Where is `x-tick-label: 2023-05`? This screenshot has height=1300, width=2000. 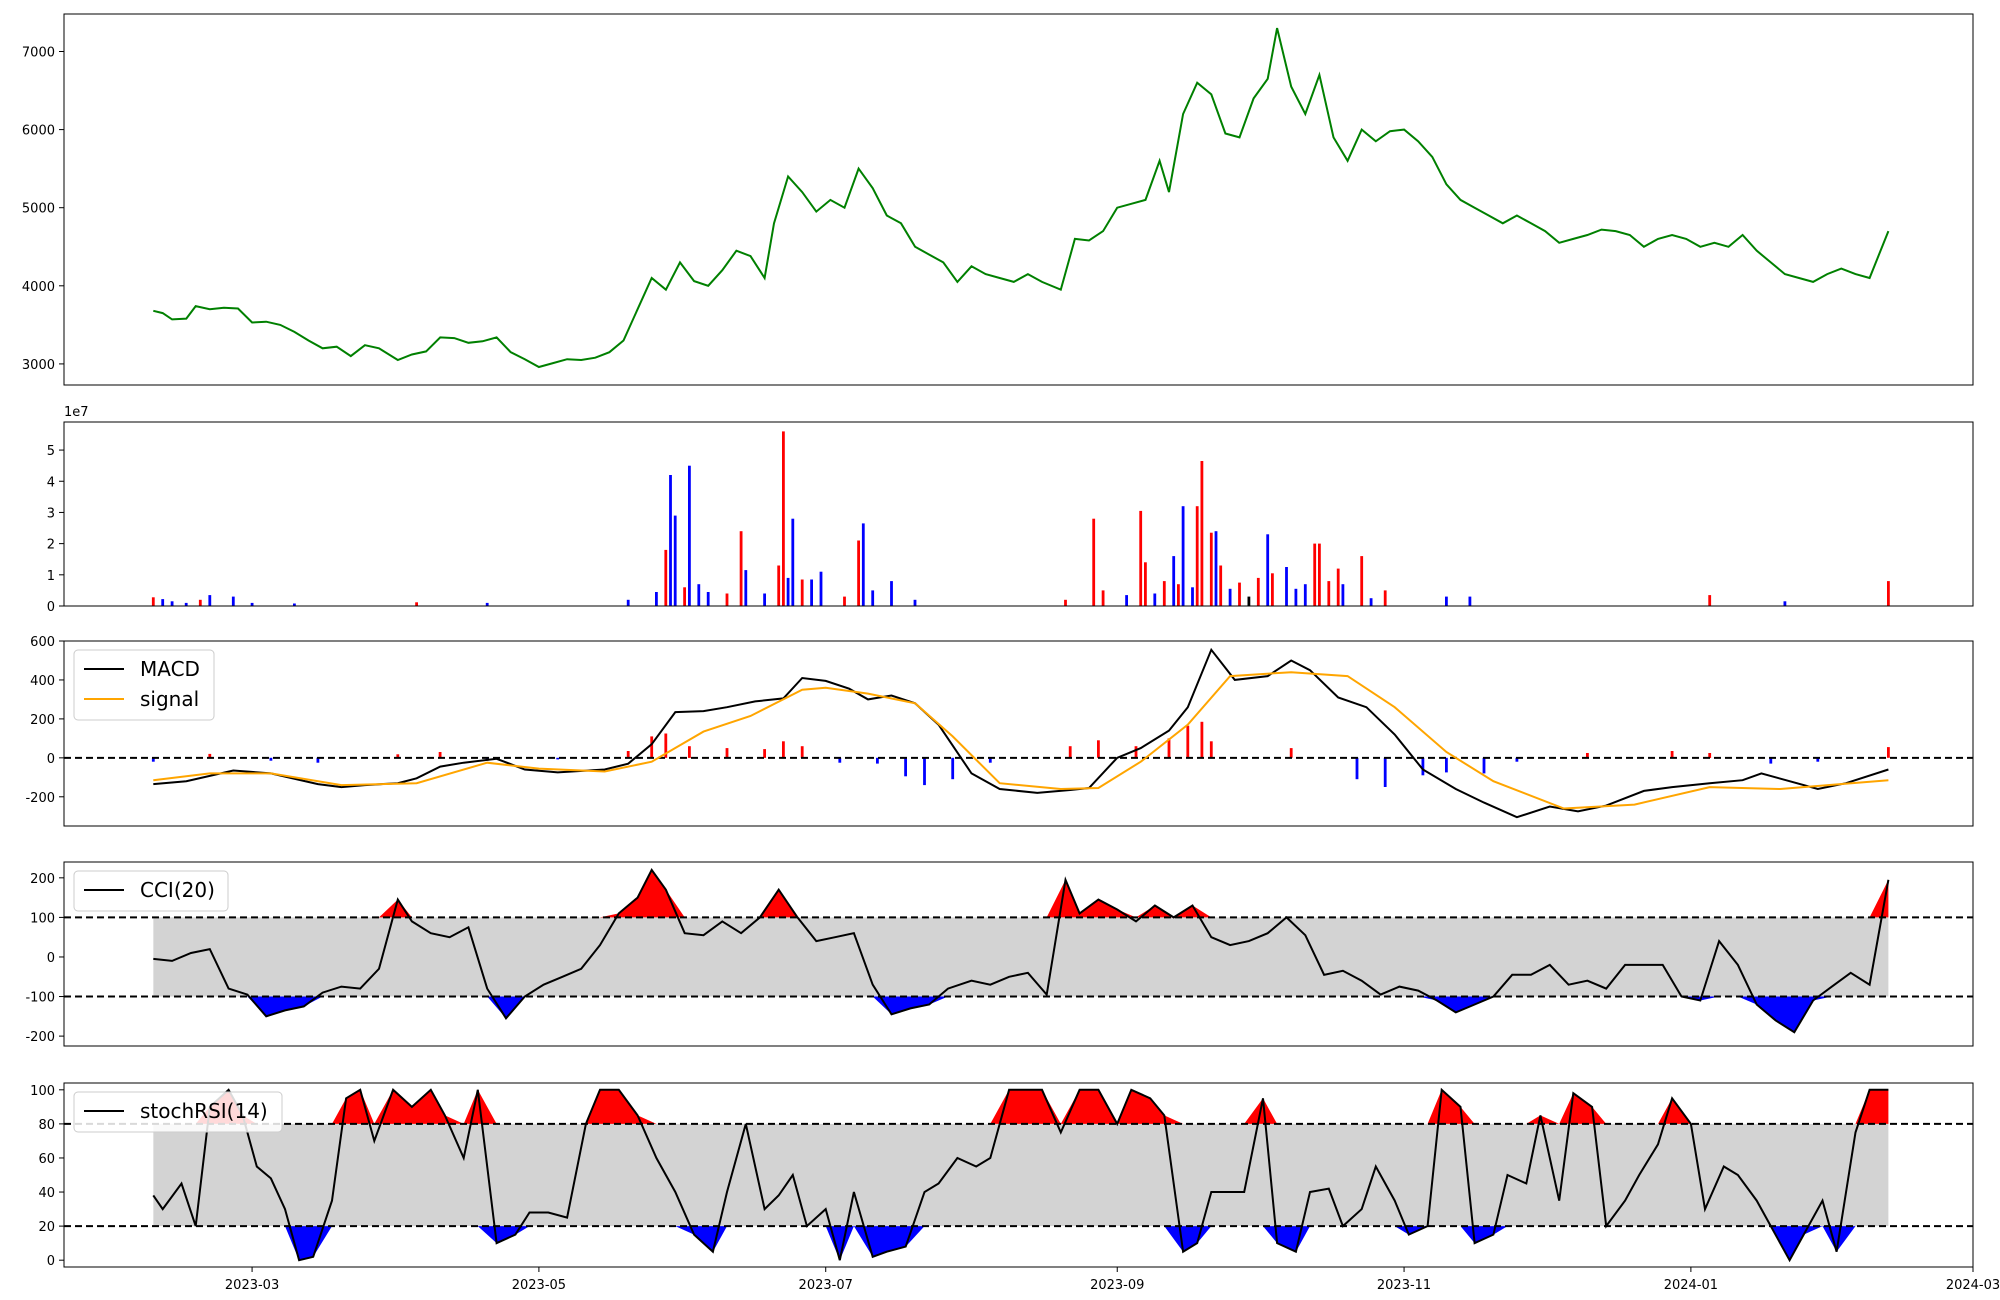 x-tick-label: 2023-05 is located at coordinates (539, 1285).